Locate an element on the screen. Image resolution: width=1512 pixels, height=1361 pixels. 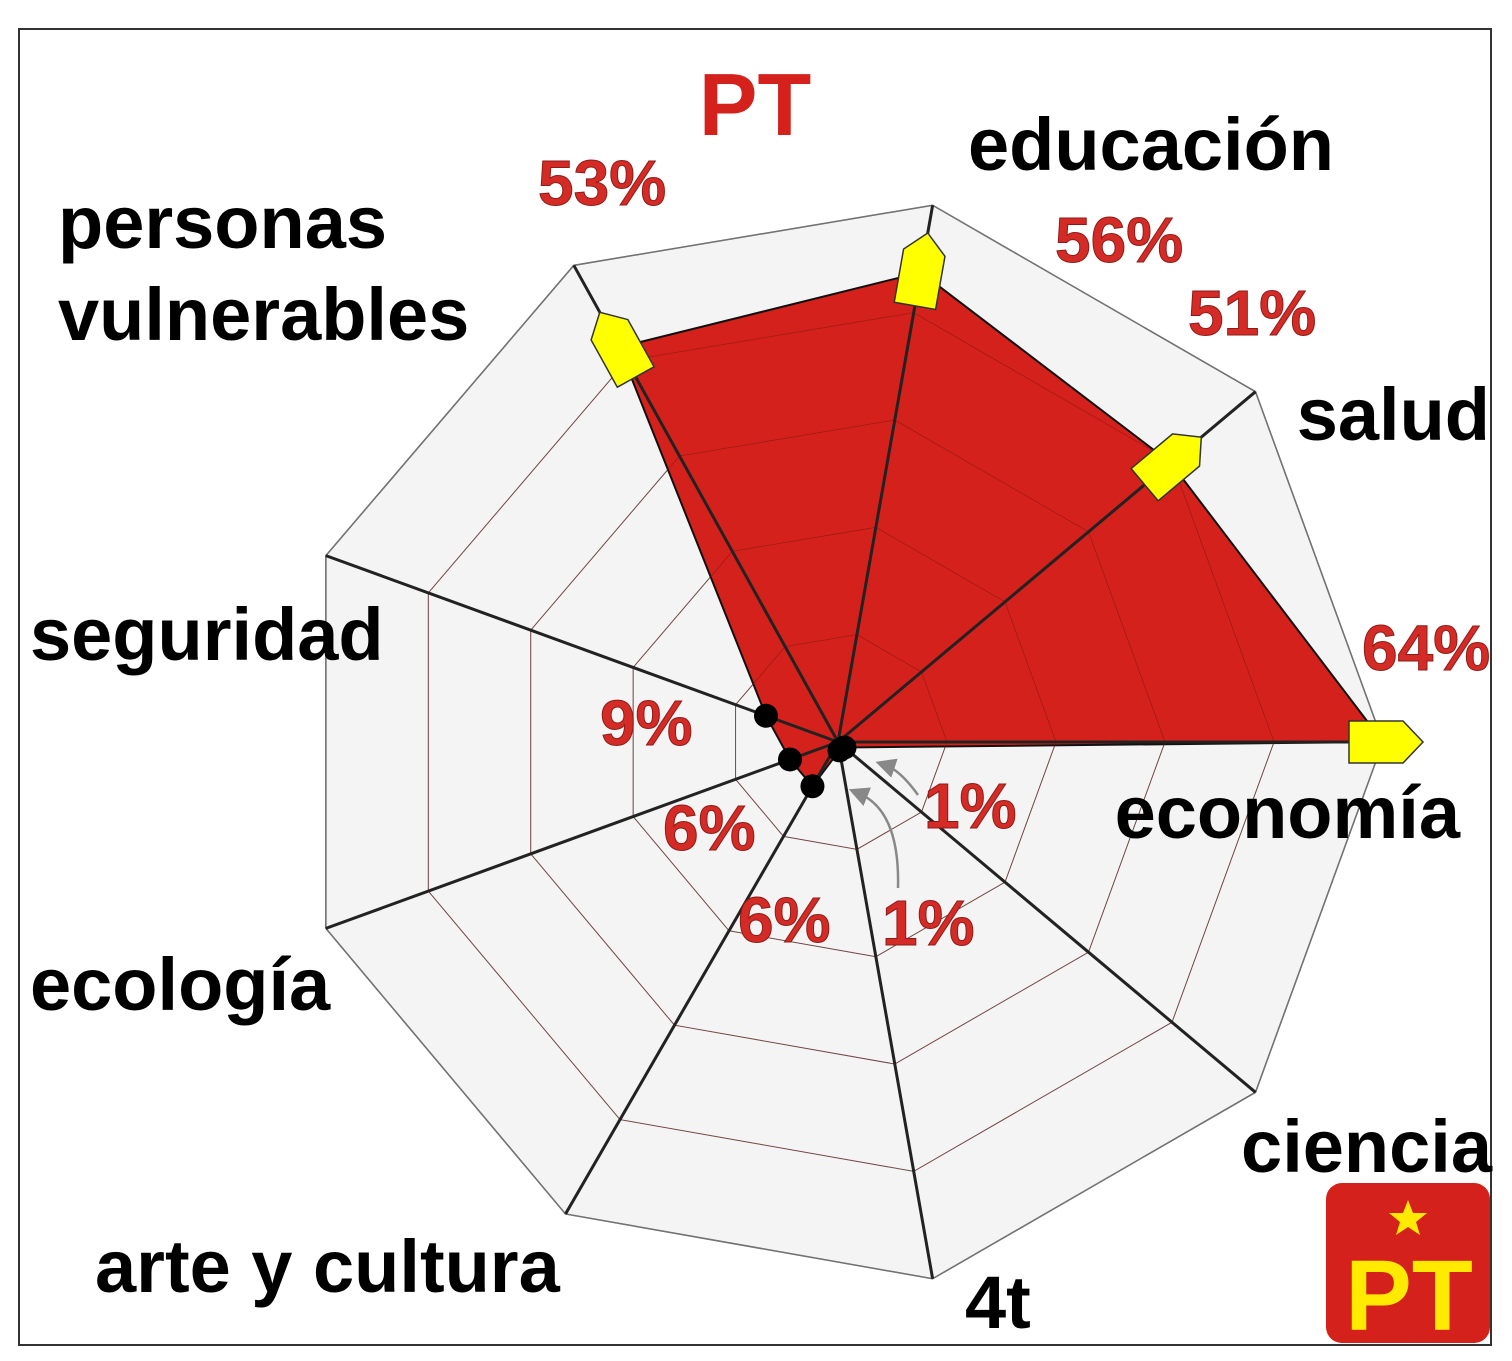
category-label-salud: salud is located at coordinates (1393, 414).